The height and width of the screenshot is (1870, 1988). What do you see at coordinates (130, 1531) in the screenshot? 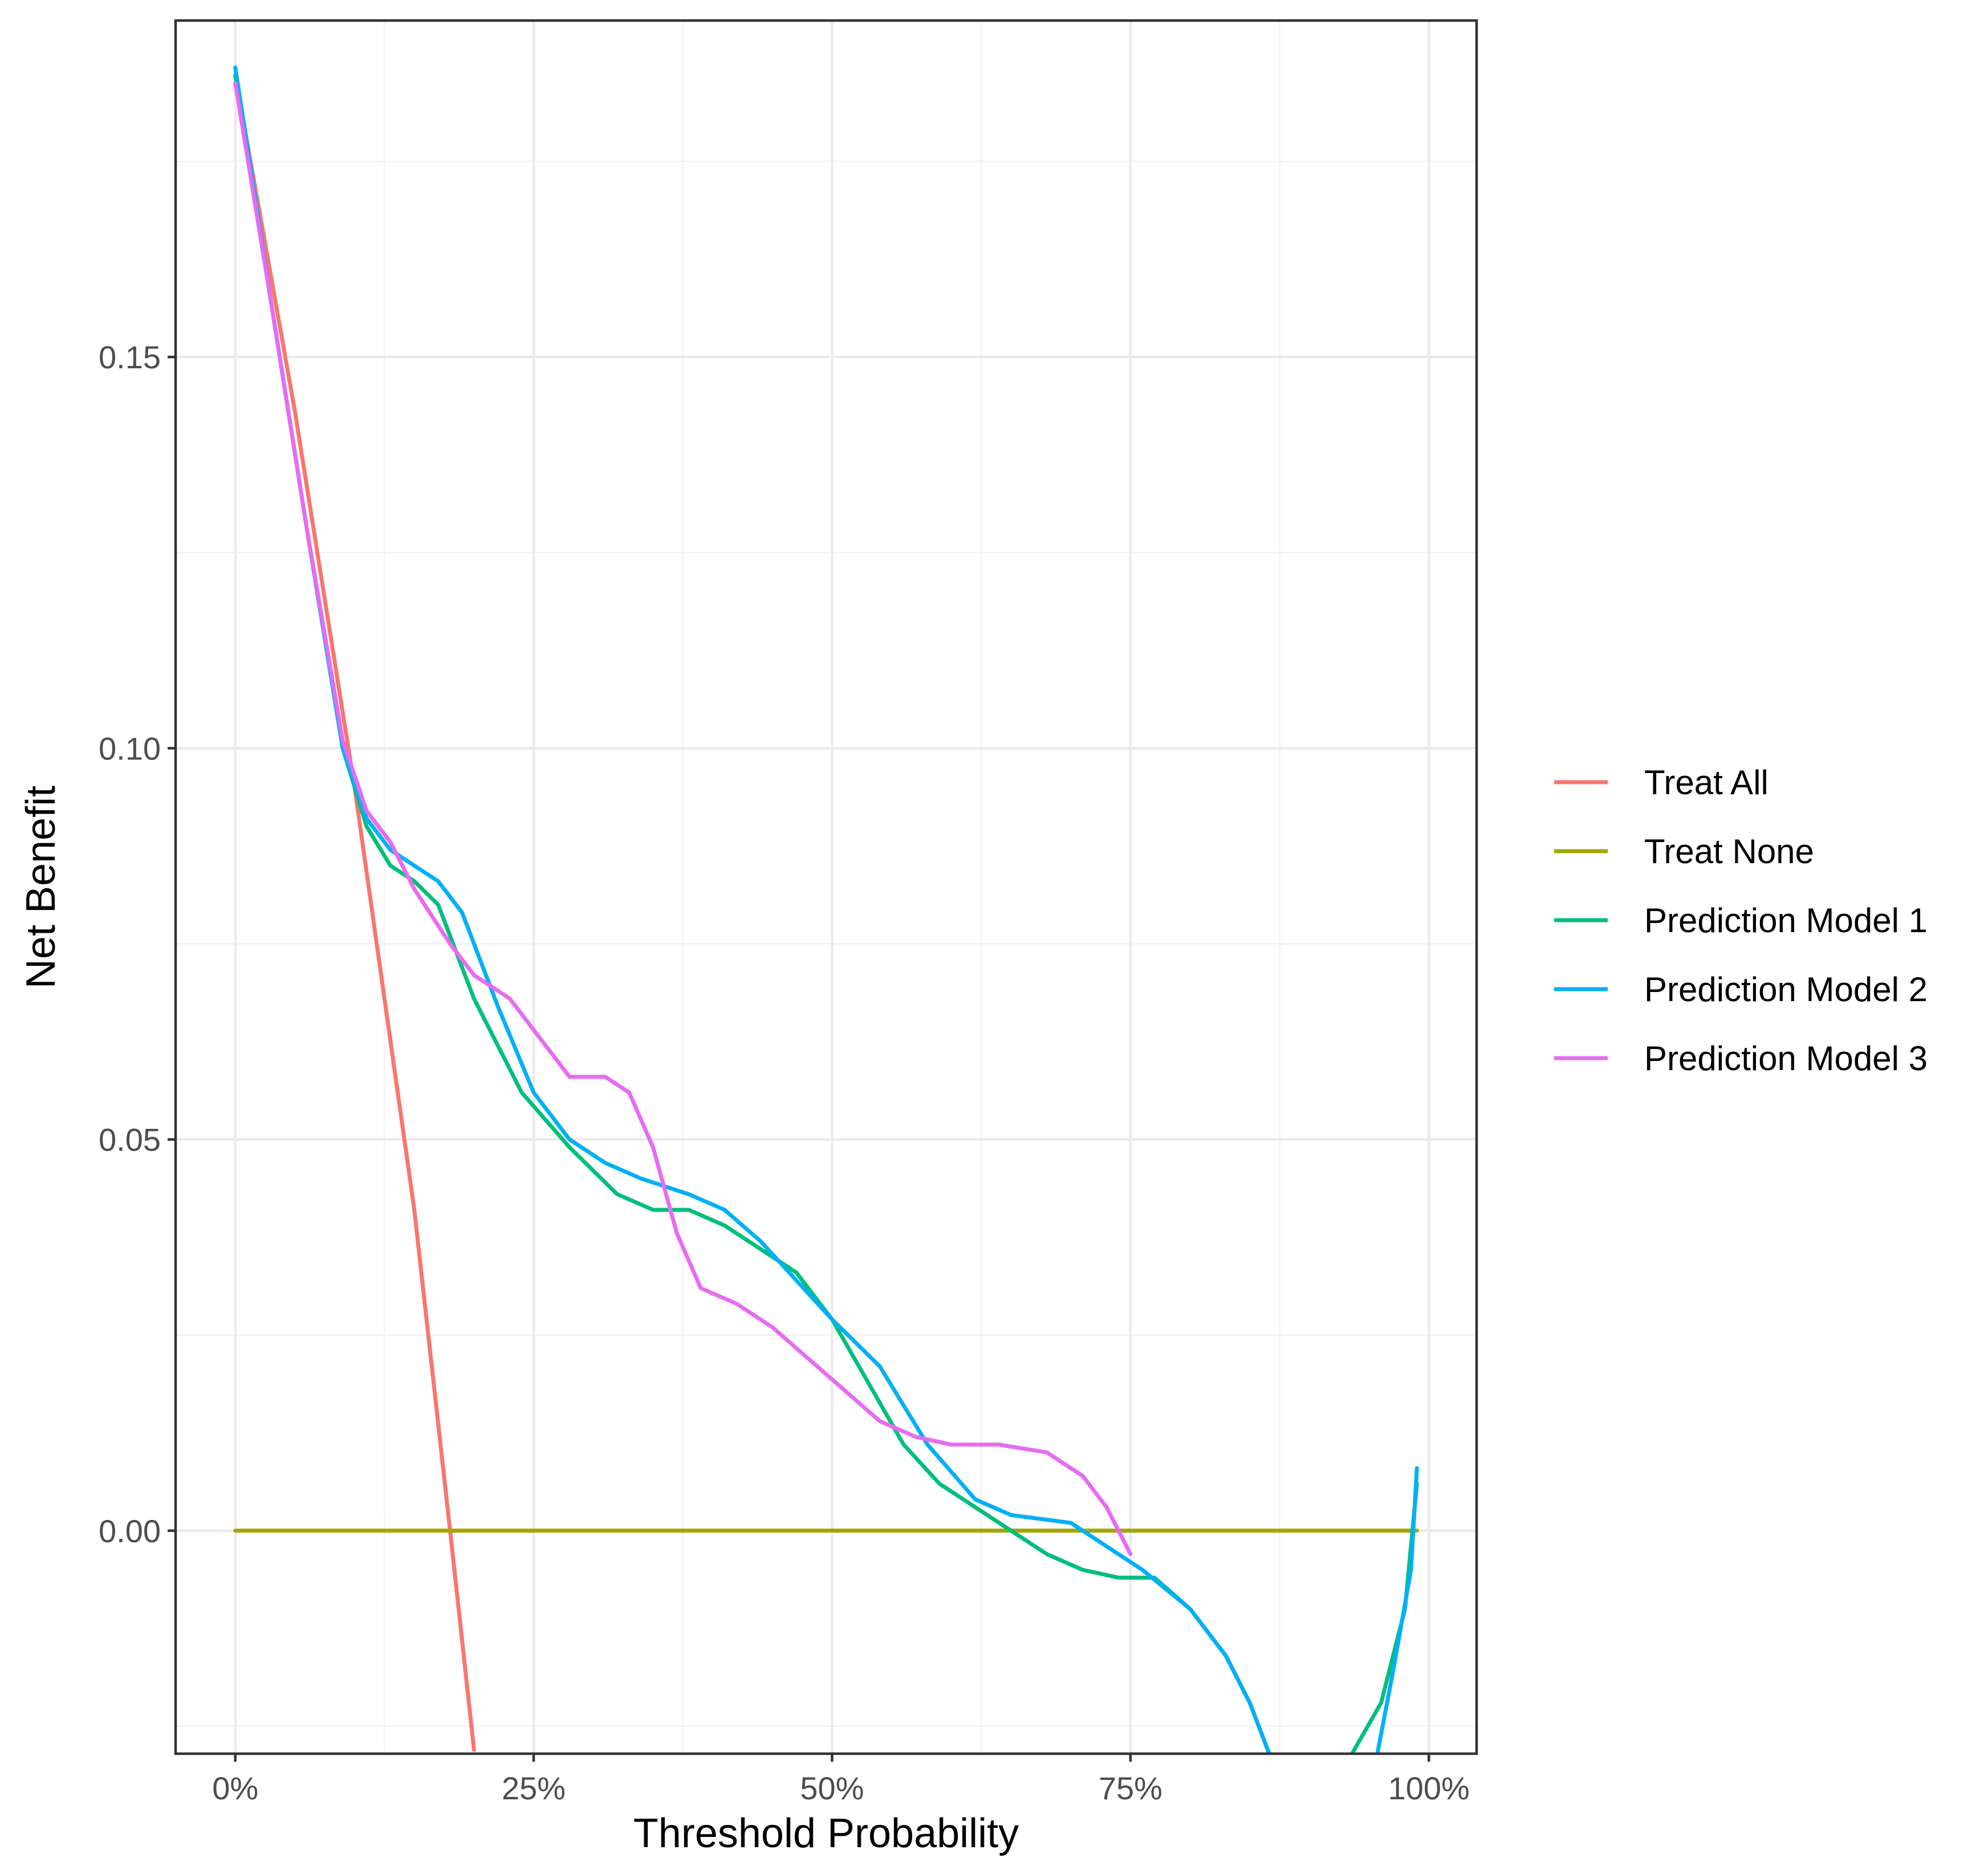
I see `y-tick-label: 0.00` at bounding box center [130, 1531].